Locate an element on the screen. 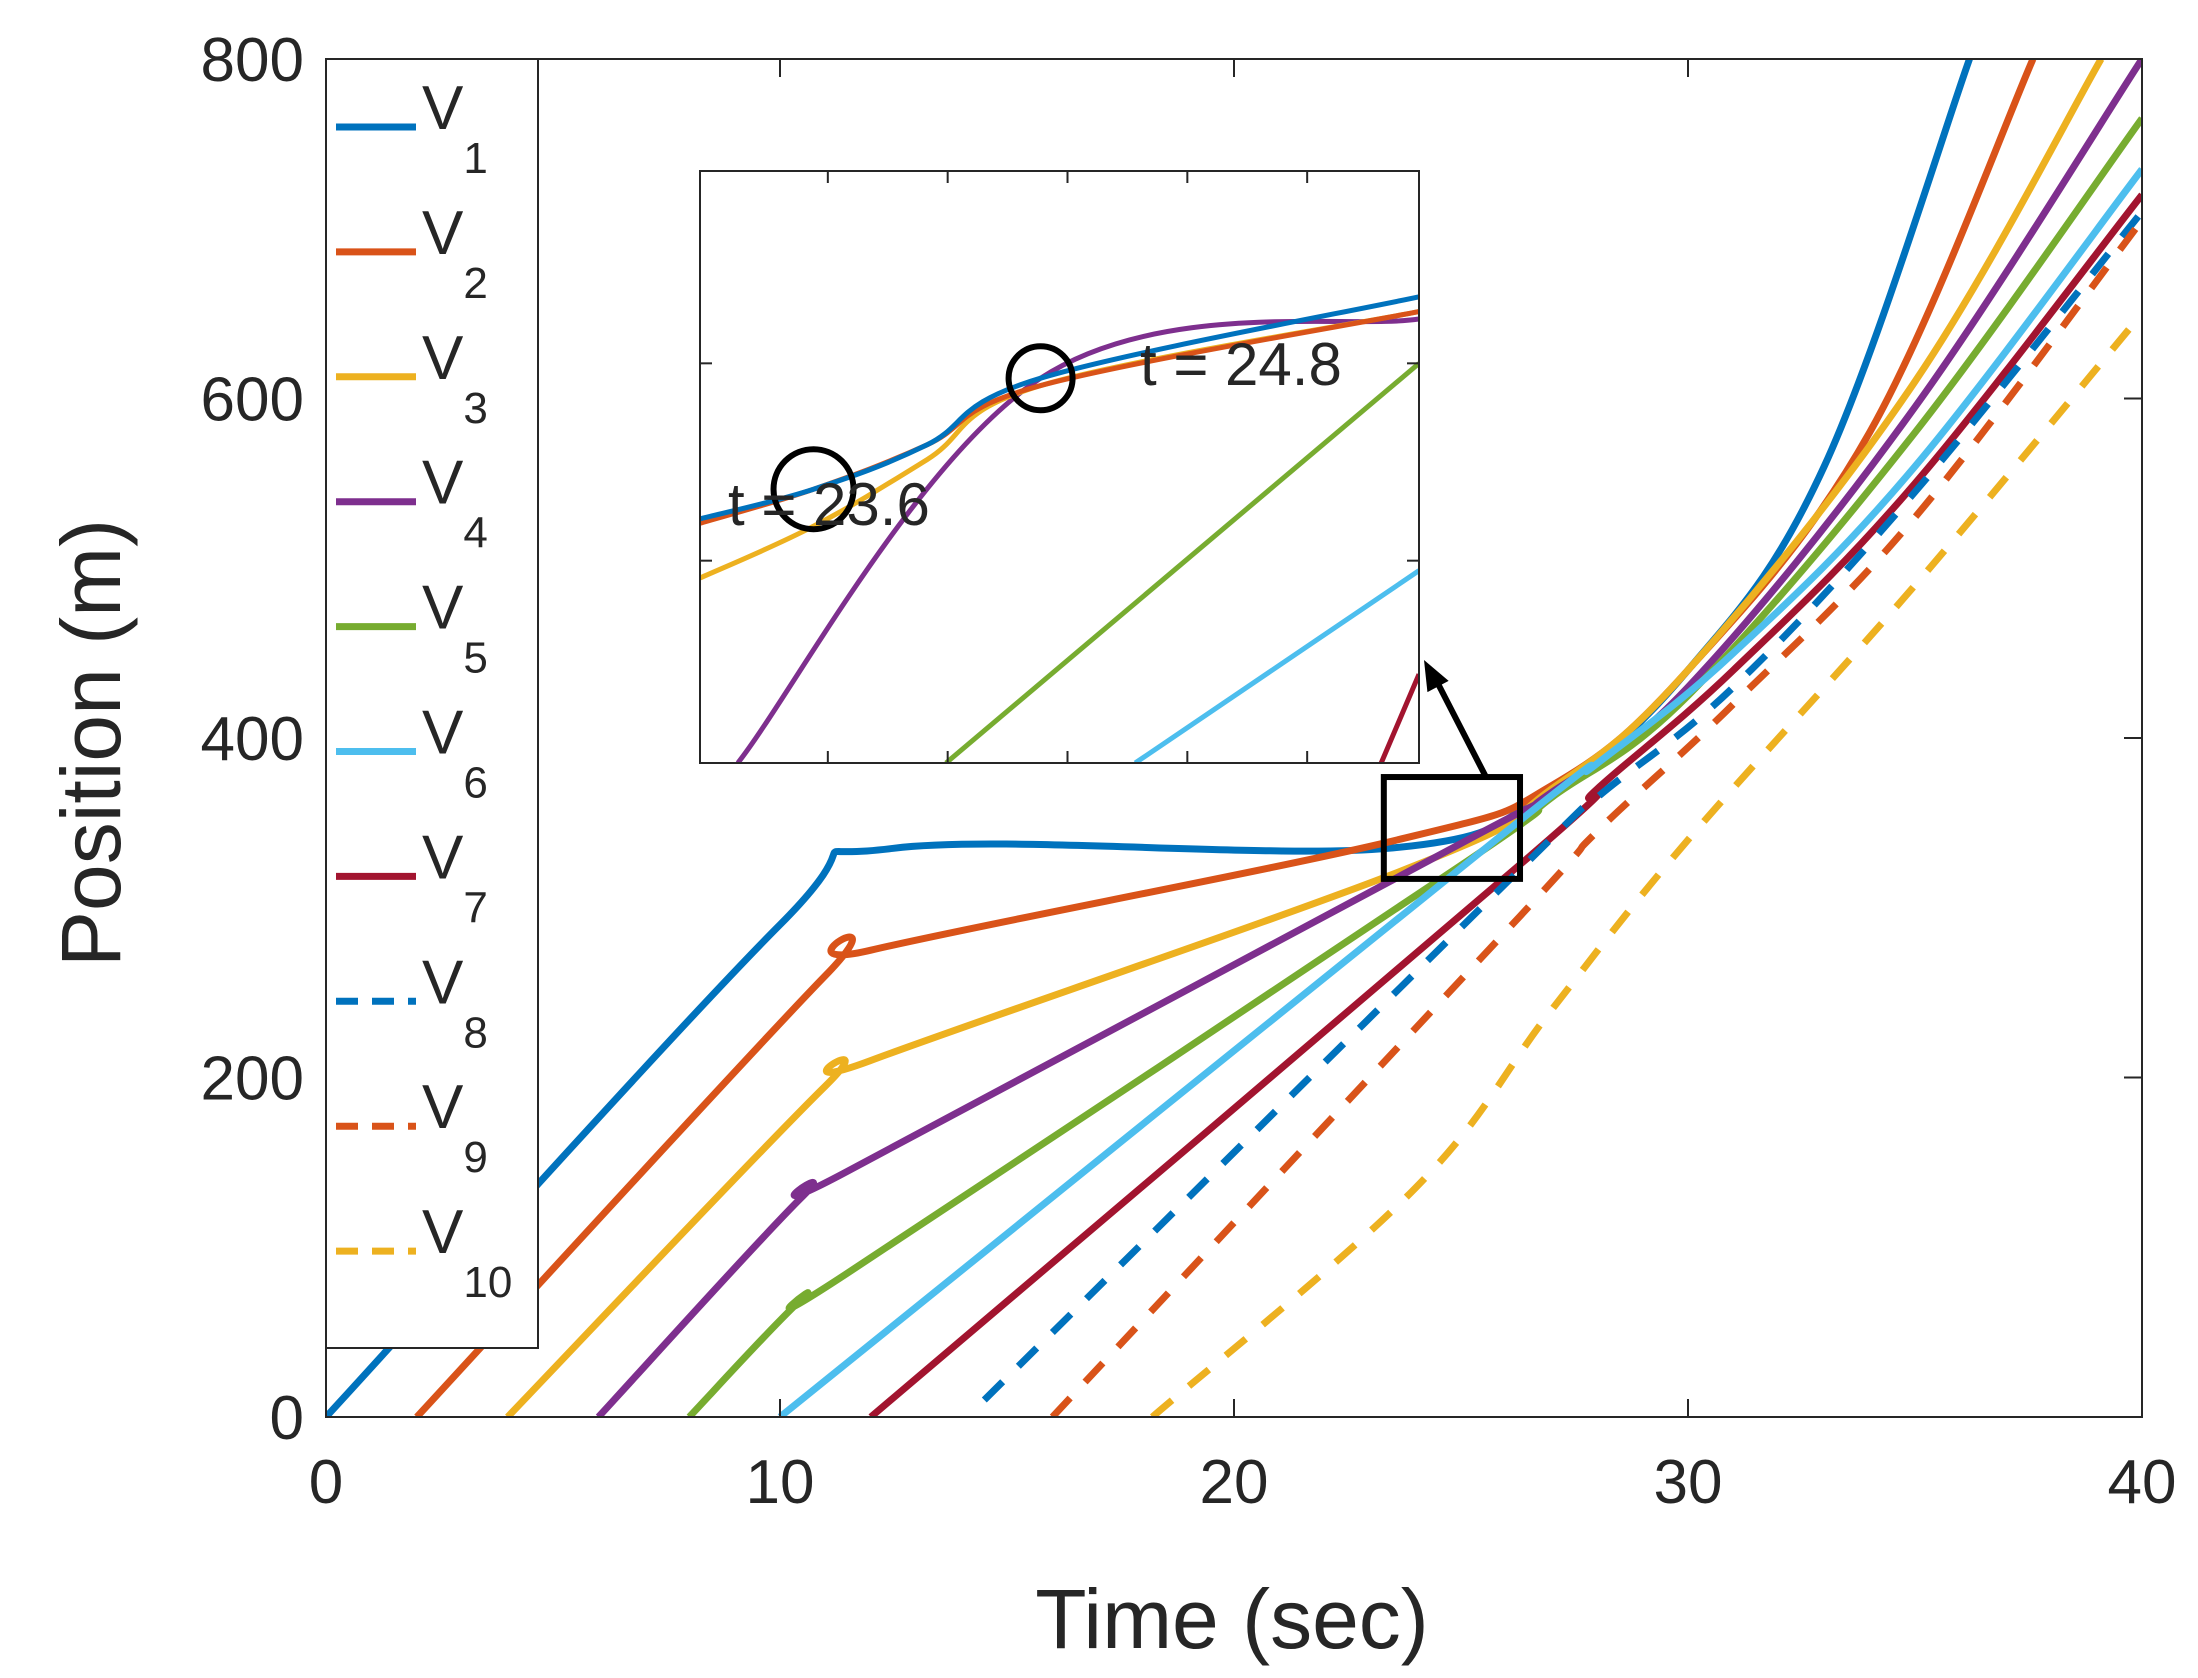 This screenshot has height=1678, width=2198. legend: V1 V2 V3 V4 V5 V6 V7 V8 V9 V10 is located at coordinates (432, 703).